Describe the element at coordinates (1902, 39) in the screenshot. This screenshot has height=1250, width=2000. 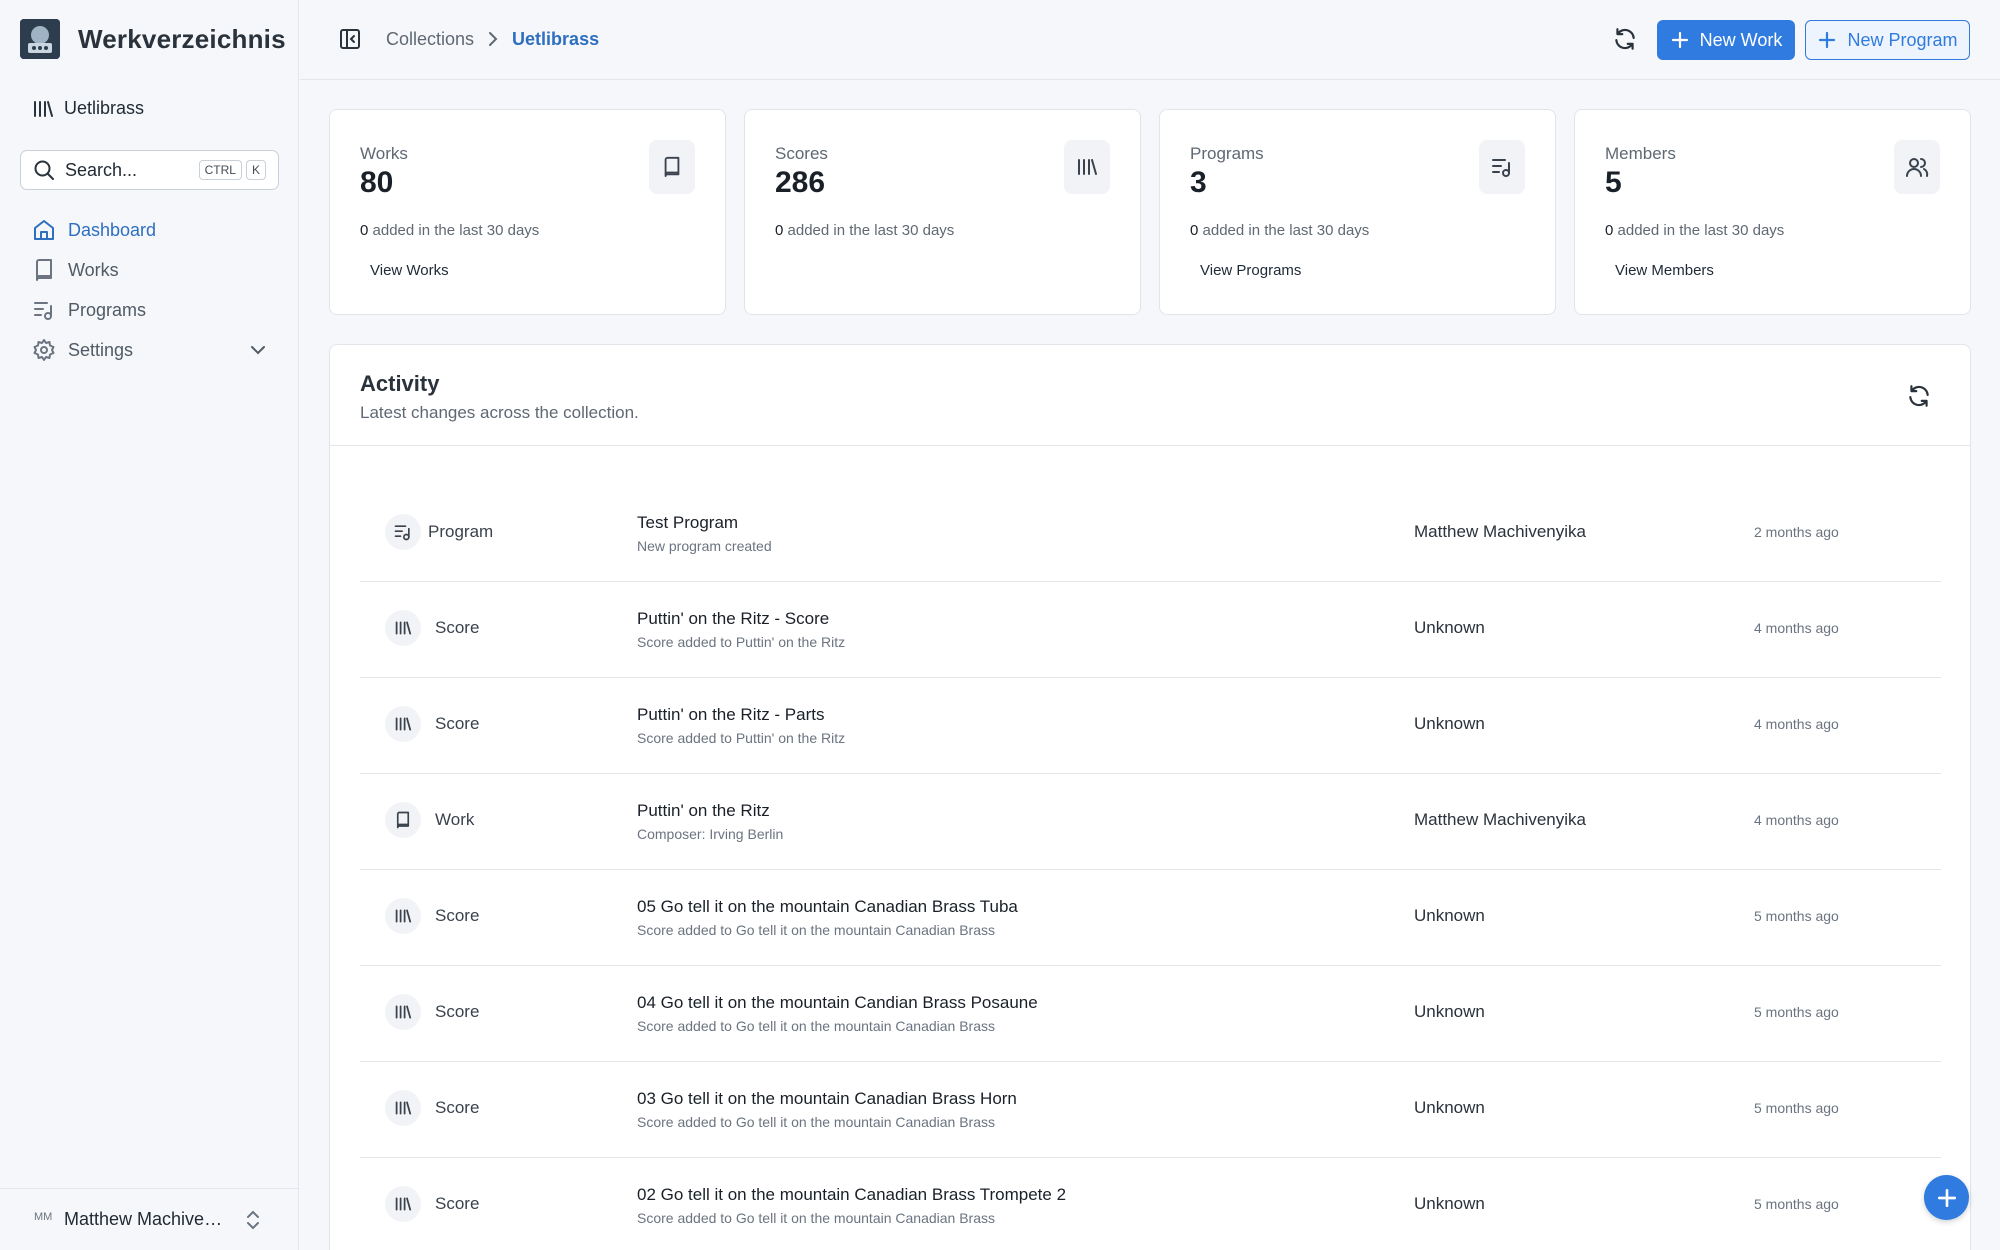
I see `new-program-label: New Program` at that location.